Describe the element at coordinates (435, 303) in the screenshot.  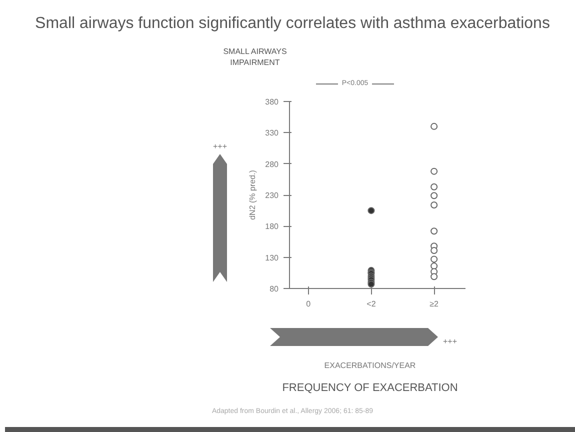
I see `x-tick-label: ≥2` at that location.